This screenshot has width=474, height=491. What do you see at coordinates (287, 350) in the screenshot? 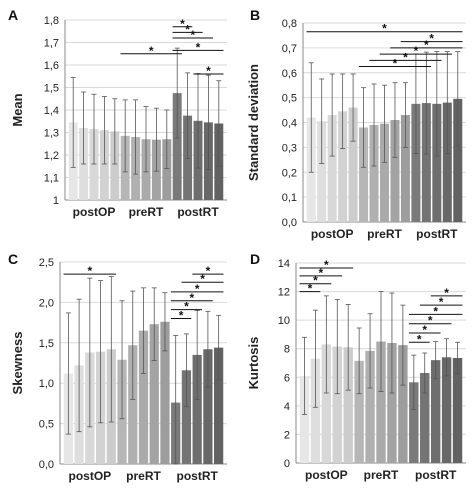
I see `y-tick-label: 8` at bounding box center [287, 350].